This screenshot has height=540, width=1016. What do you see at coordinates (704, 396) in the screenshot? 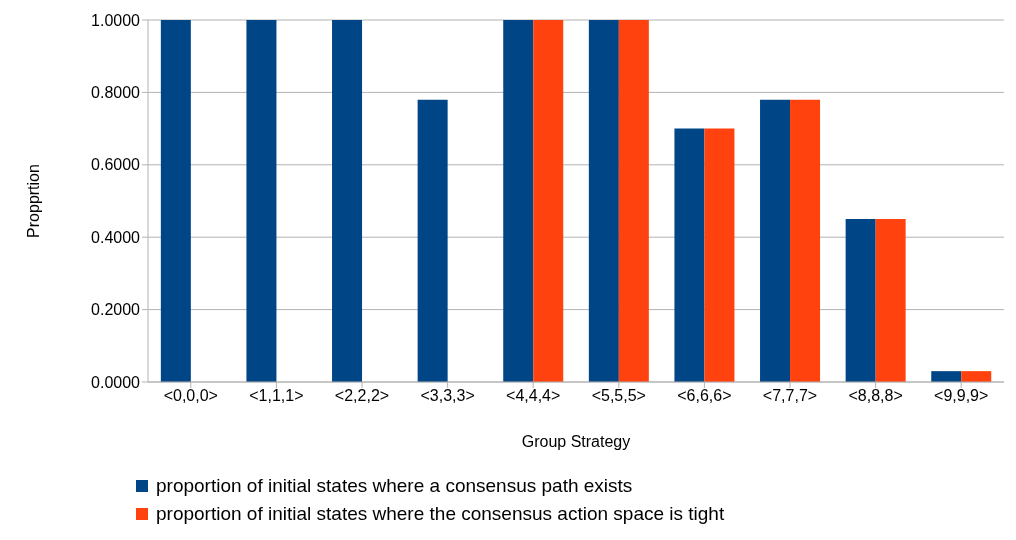
I see `x-tick-label: <6,6,6>` at bounding box center [704, 396].